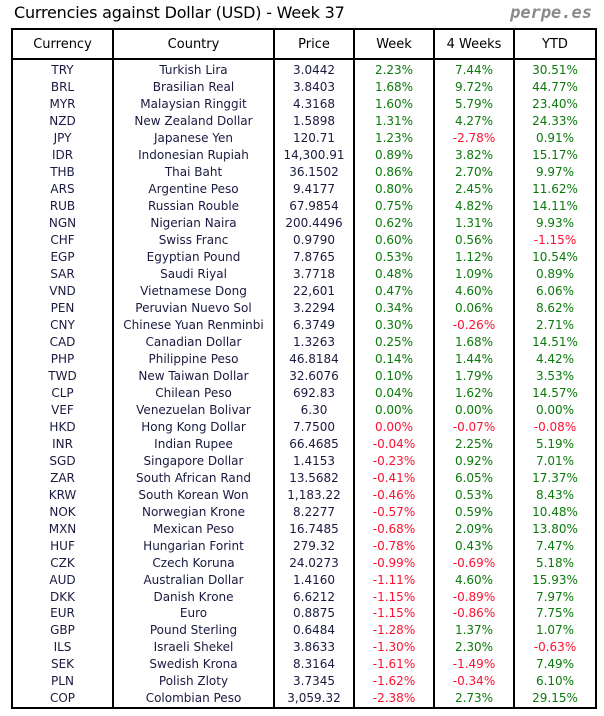 The width and height of the screenshot is (604, 716). I want to click on table-row: SAR Saudi Riyal 3.7718 0.48% 1.09% 0.89%, so click(304, 274).